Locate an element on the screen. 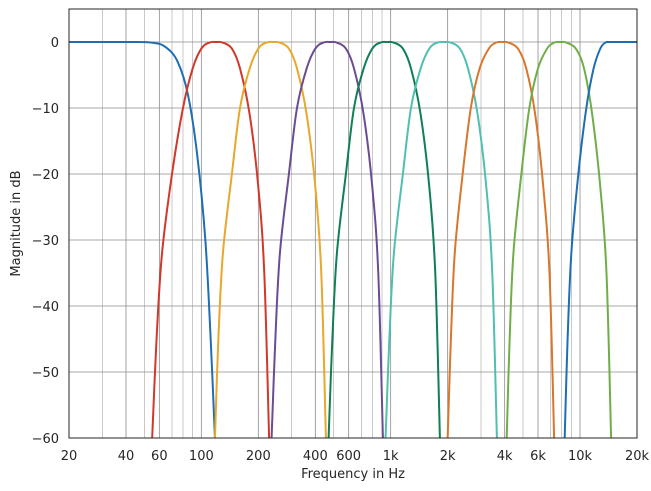 The height and width of the screenshot is (491, 651). x-tick-label: 20k is located at coordinates (637, 456).